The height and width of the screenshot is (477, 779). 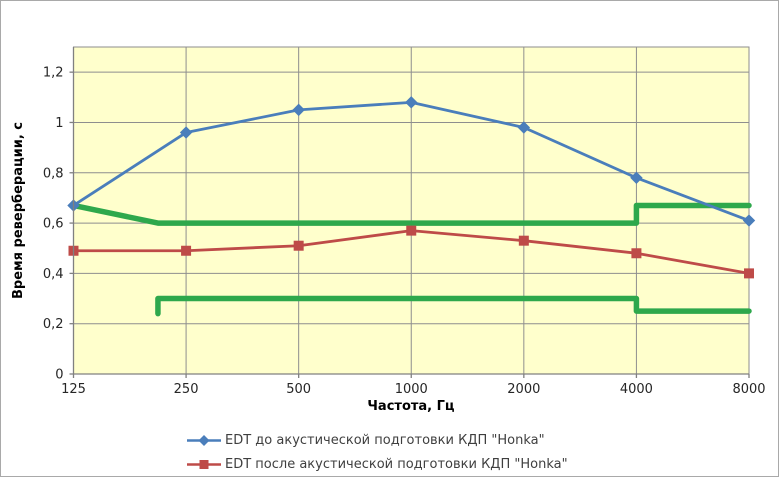 I want to click on y-tick-label: 0,8, so click(x=53, y=173).